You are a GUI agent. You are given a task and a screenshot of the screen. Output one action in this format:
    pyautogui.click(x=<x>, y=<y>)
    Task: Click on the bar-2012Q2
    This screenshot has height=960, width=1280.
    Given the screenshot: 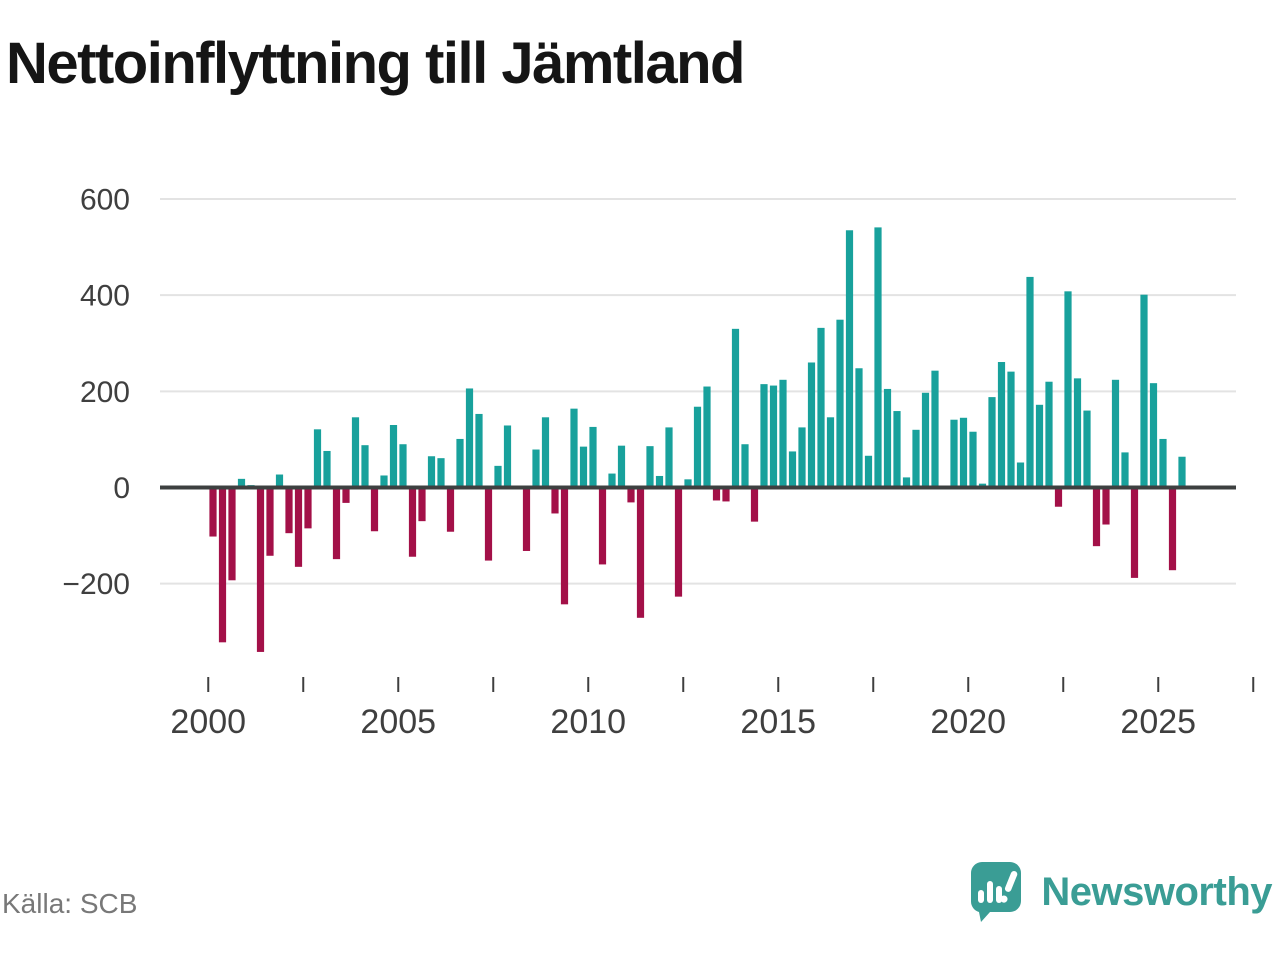 What is the action you would take?
    pyautogui.click(x=678, y=542)
    